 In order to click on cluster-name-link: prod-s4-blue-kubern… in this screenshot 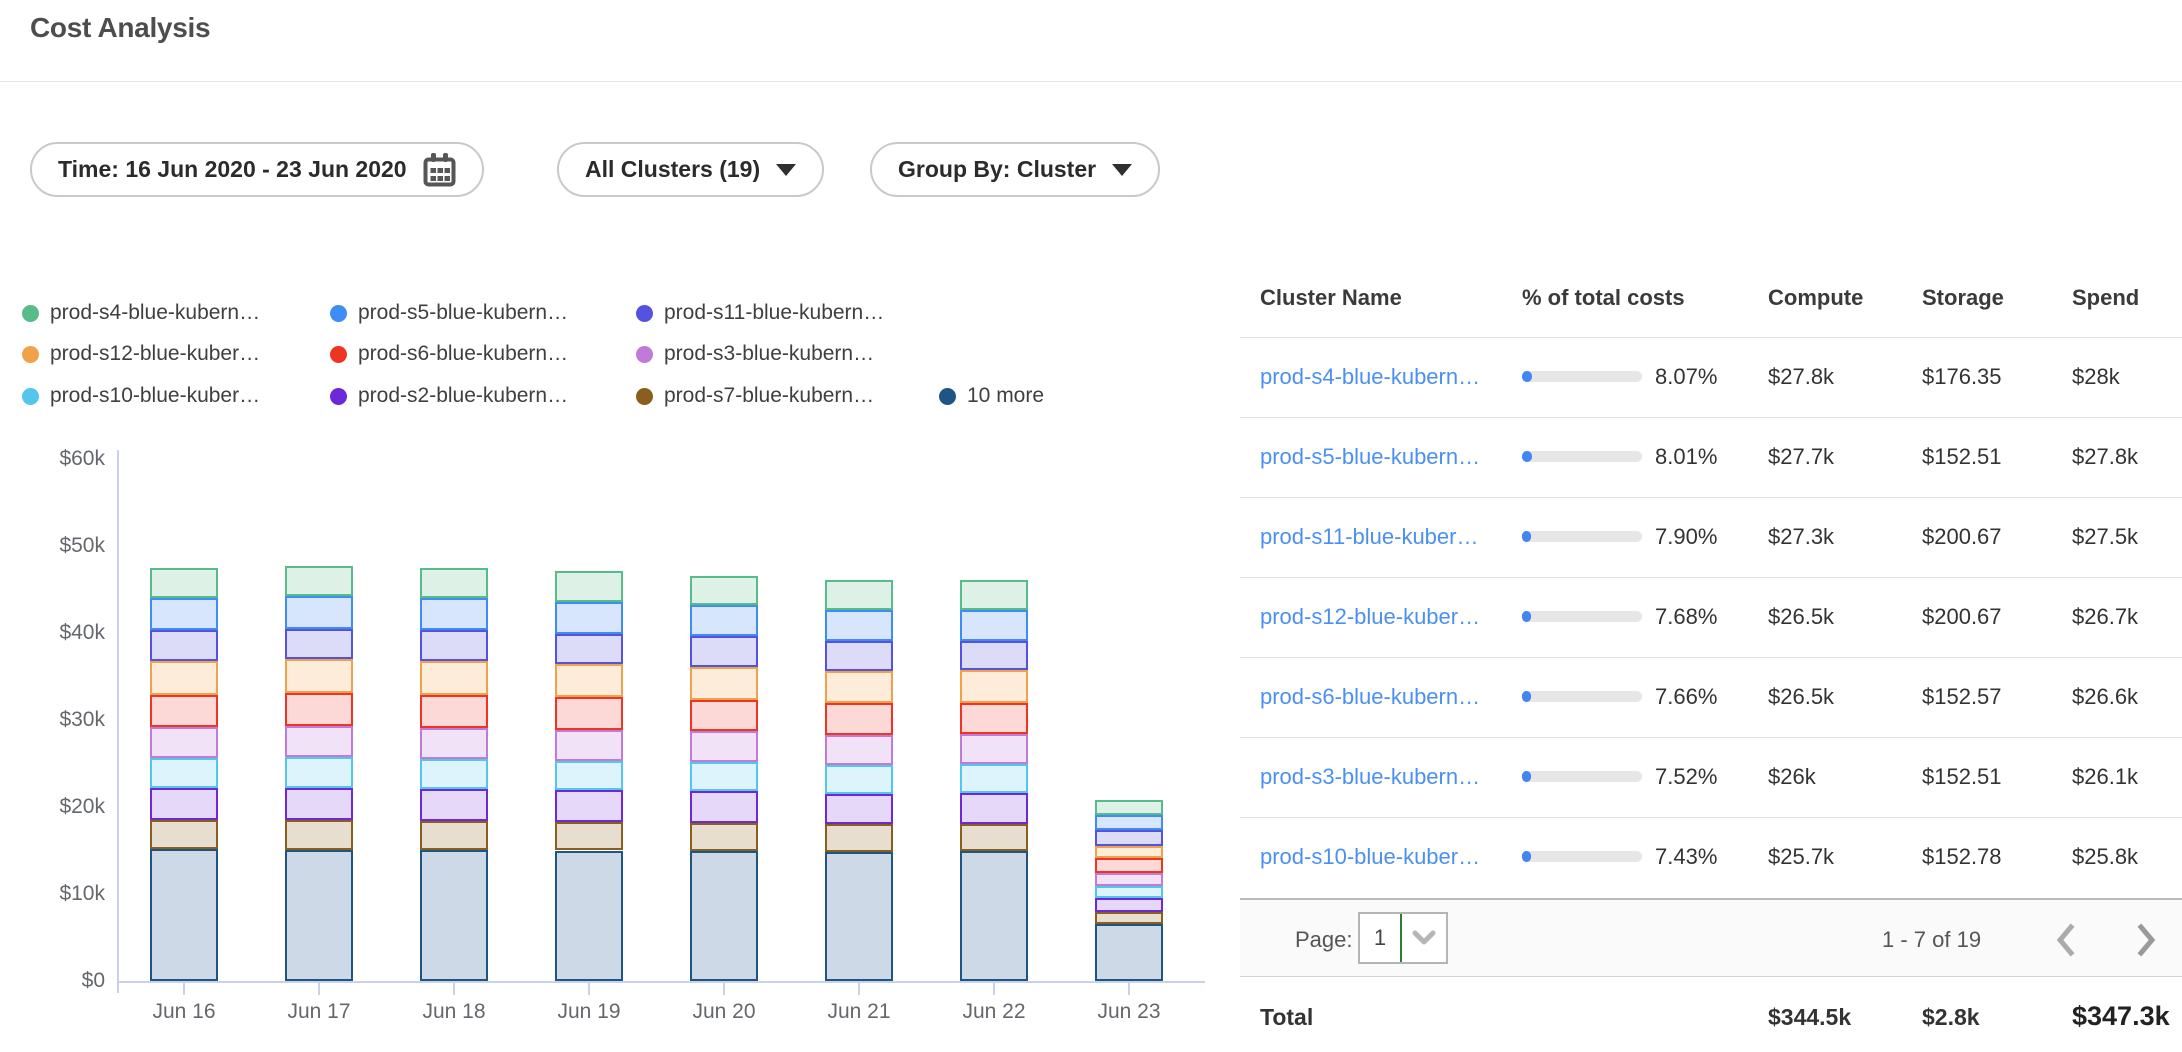, I will do `click(1370, 376)`.